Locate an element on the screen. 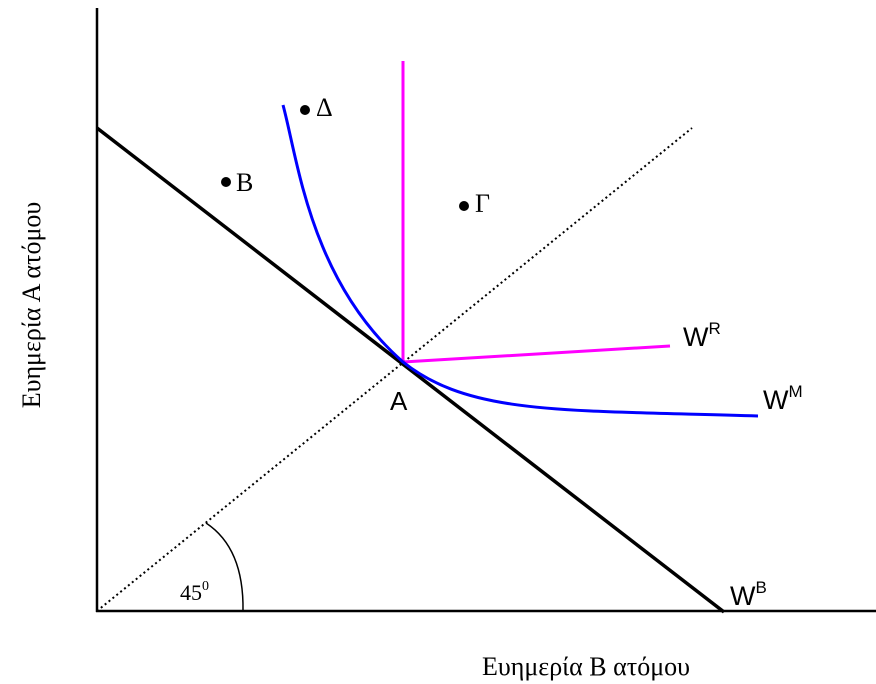  wr-horizontal-line is located at coordinates (536, 354).